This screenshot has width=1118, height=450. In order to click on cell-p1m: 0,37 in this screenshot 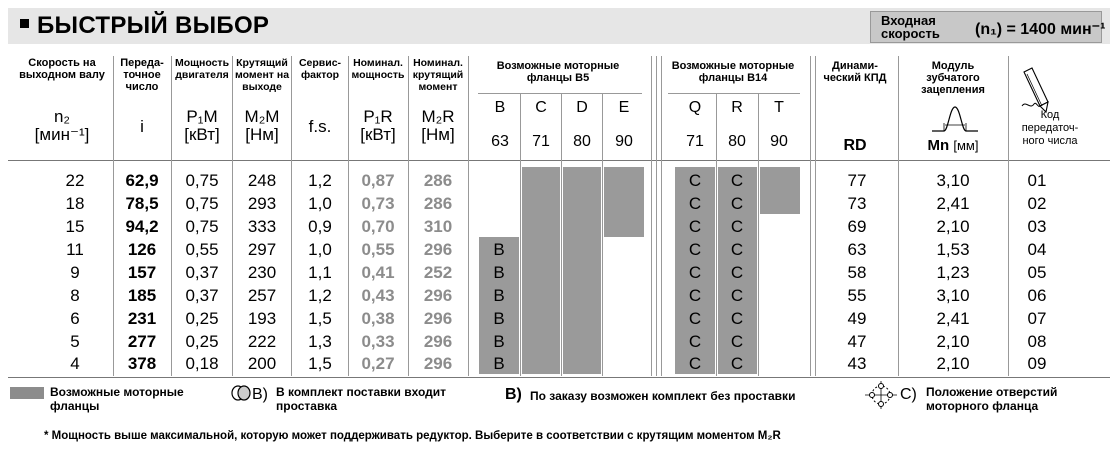, I will do `click(202, 272)`.